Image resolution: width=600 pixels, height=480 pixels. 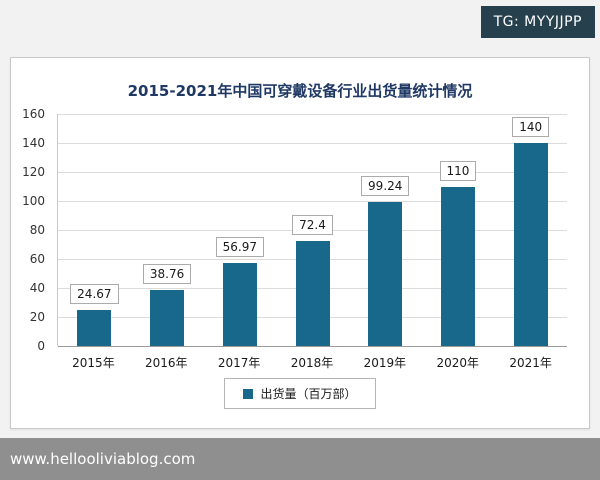 I want to click on x-axis-label: 2016年, so click(x=166, y=363).